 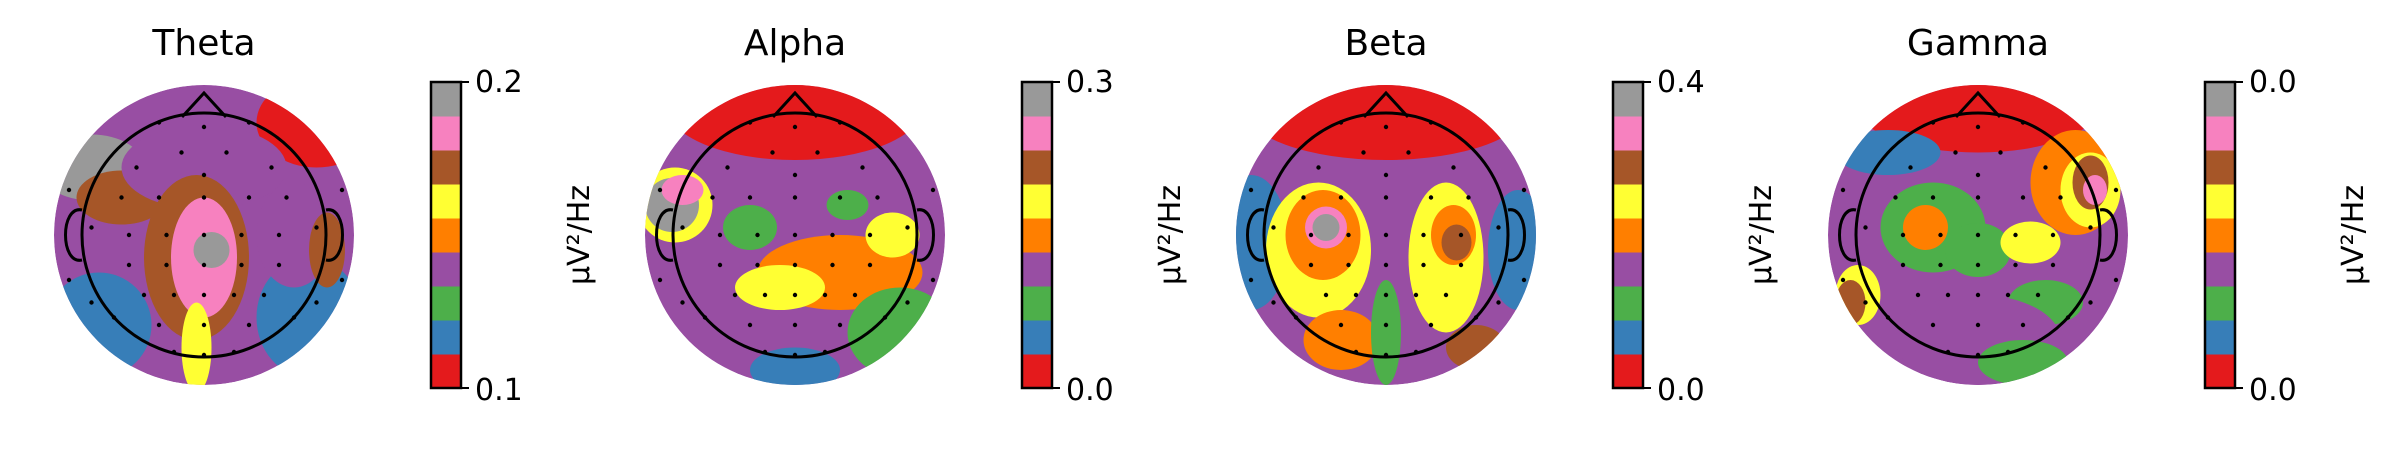 I want to click on topomap-field, so click(x=795, y=235).